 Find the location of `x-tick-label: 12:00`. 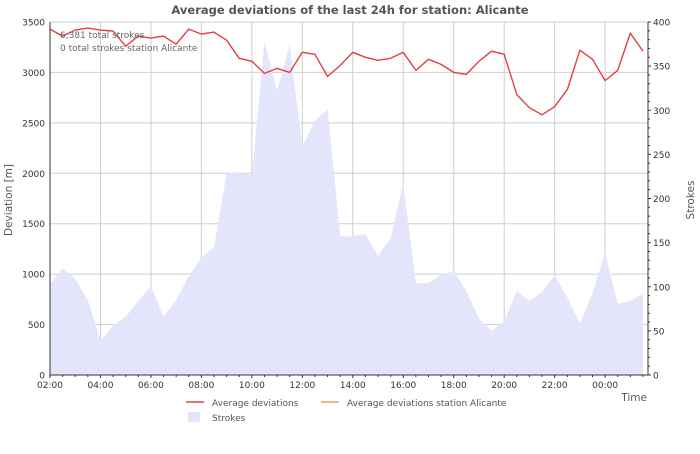

x-tick-label: 12:00 is located at coordinates (302, 386).